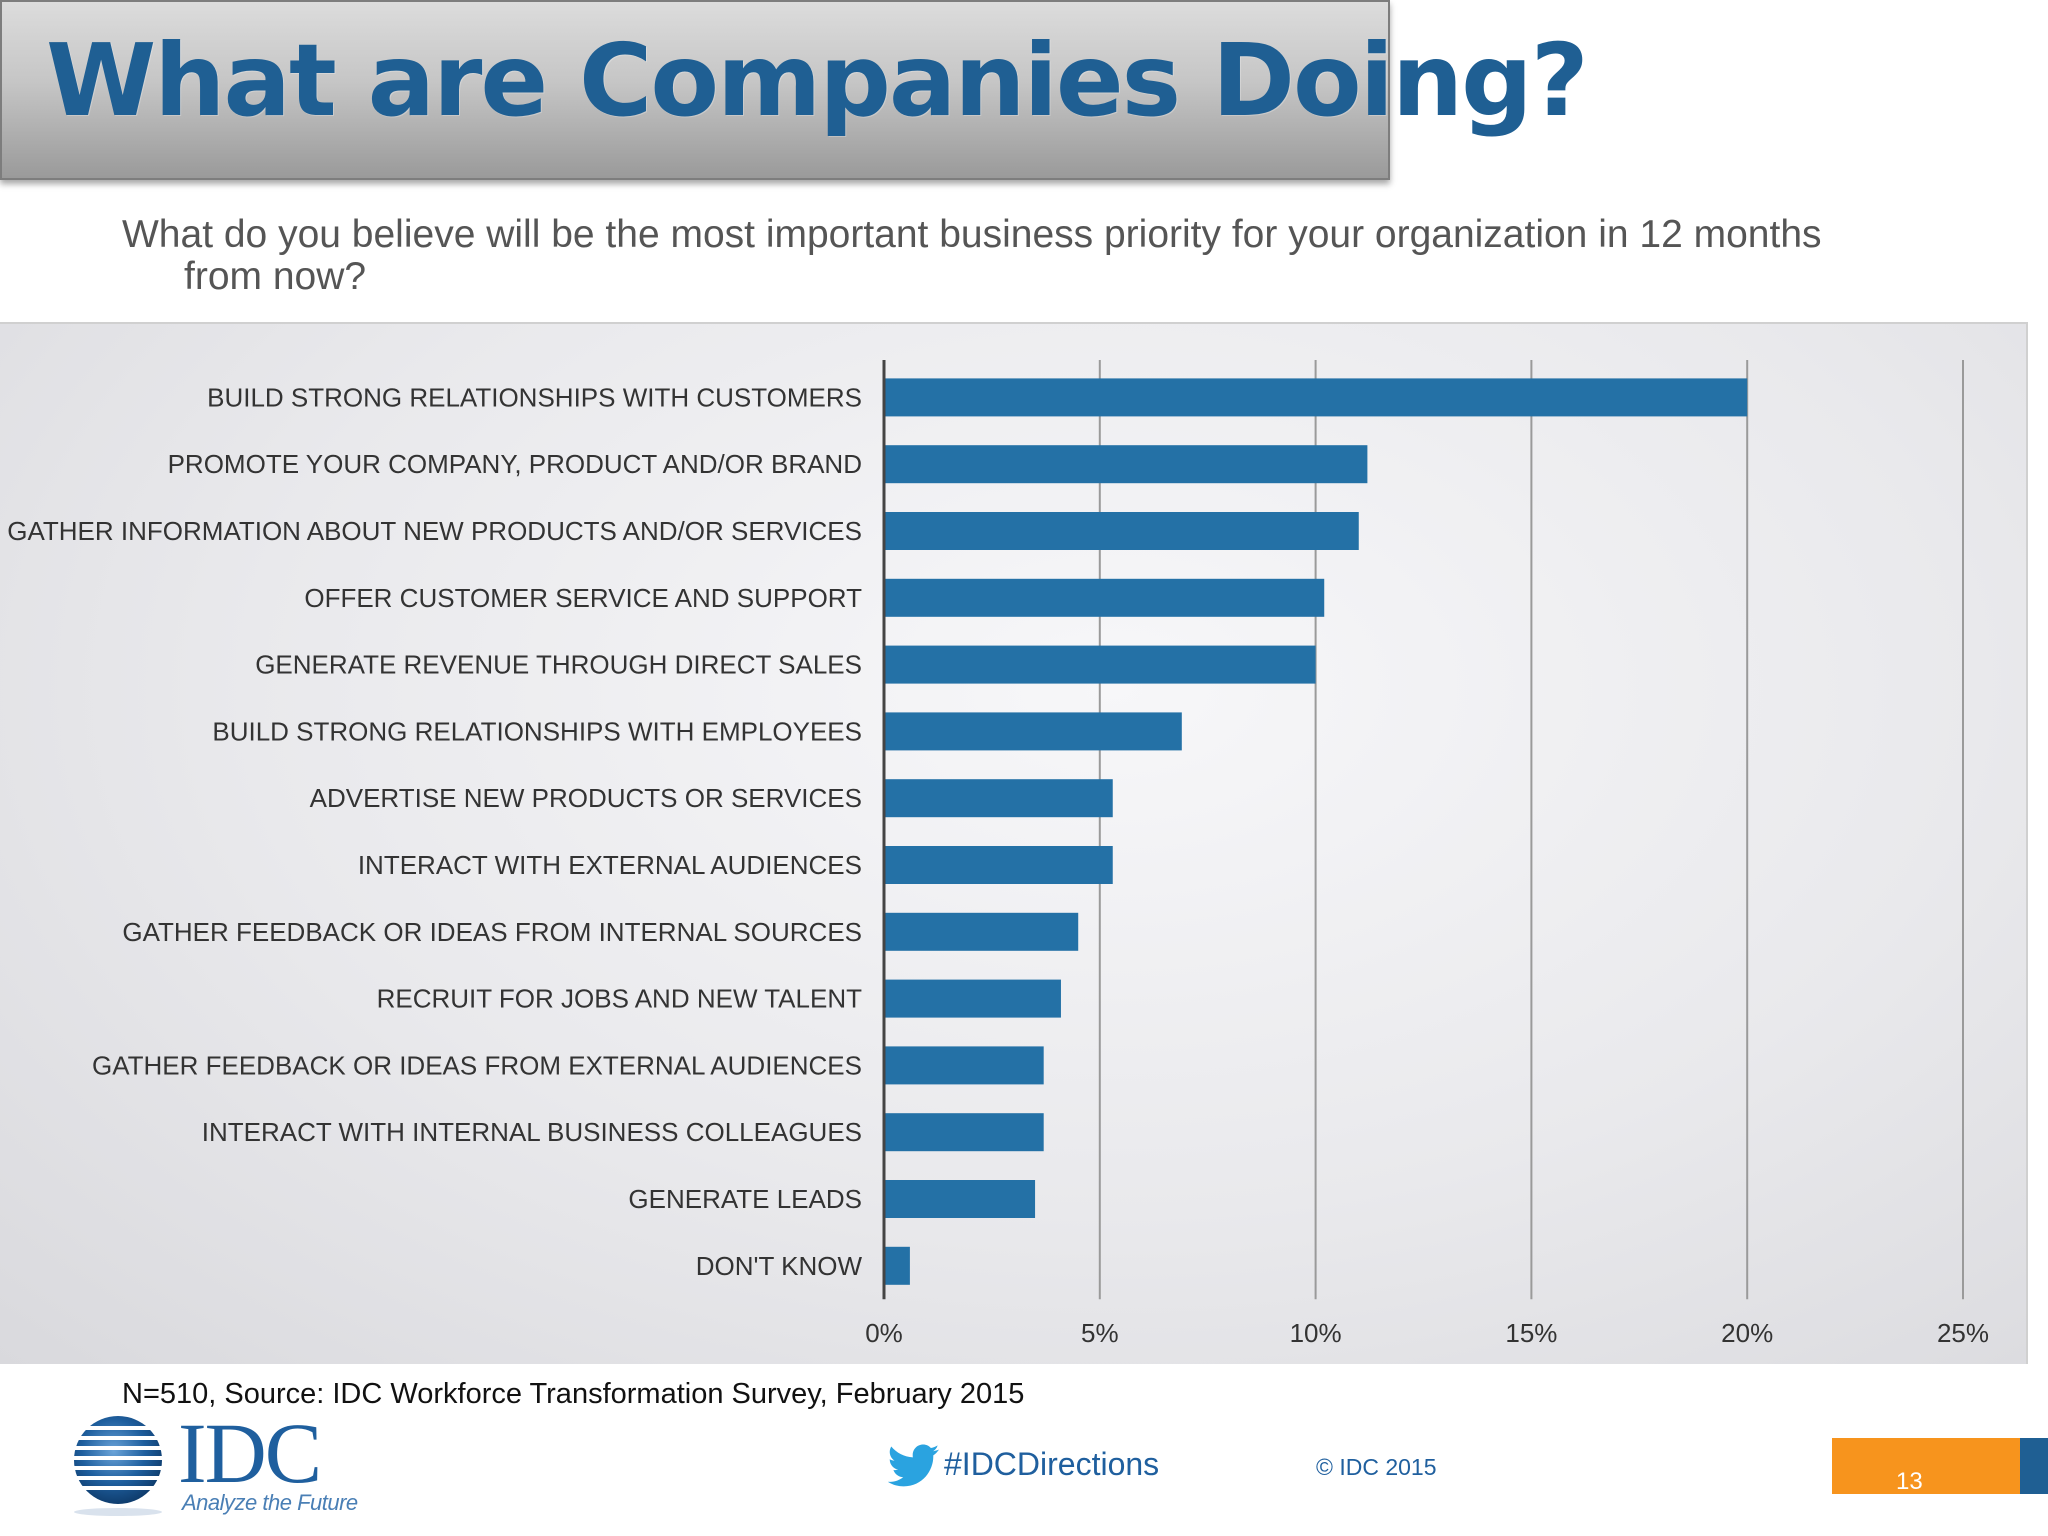 The height and width of the screenshot is (1536, 2048). What do you see at coordinates (914, 1465) in the screenshot?
I see `twitter-bird-icon` at bounding box center [914, 1465].